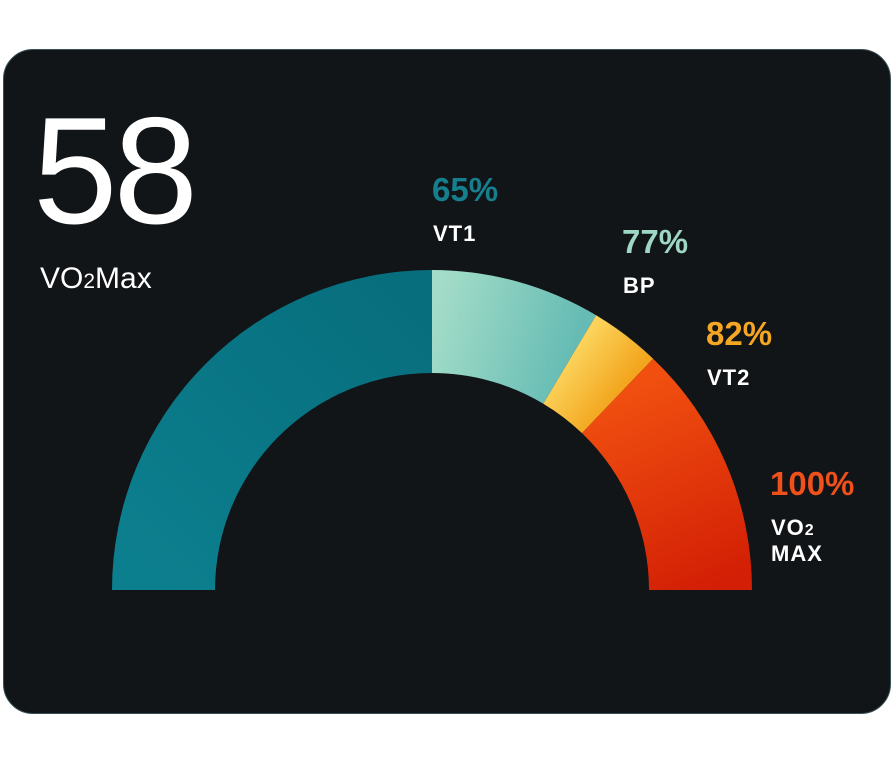 The height and width of the screenshot is (763, 894). What do you see at coordinates (455, 233) in the screenshot?
I see `threshold-vt1-label: VT1` at bounding box center [455, 233].